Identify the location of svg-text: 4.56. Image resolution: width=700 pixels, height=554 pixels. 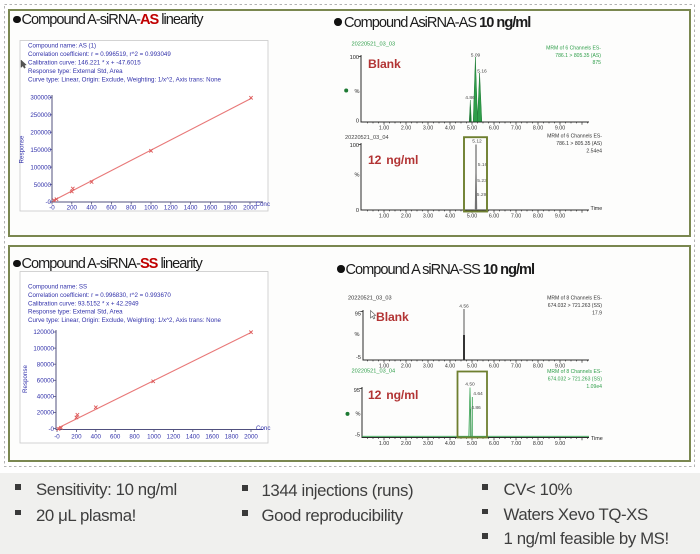
(464, 307).